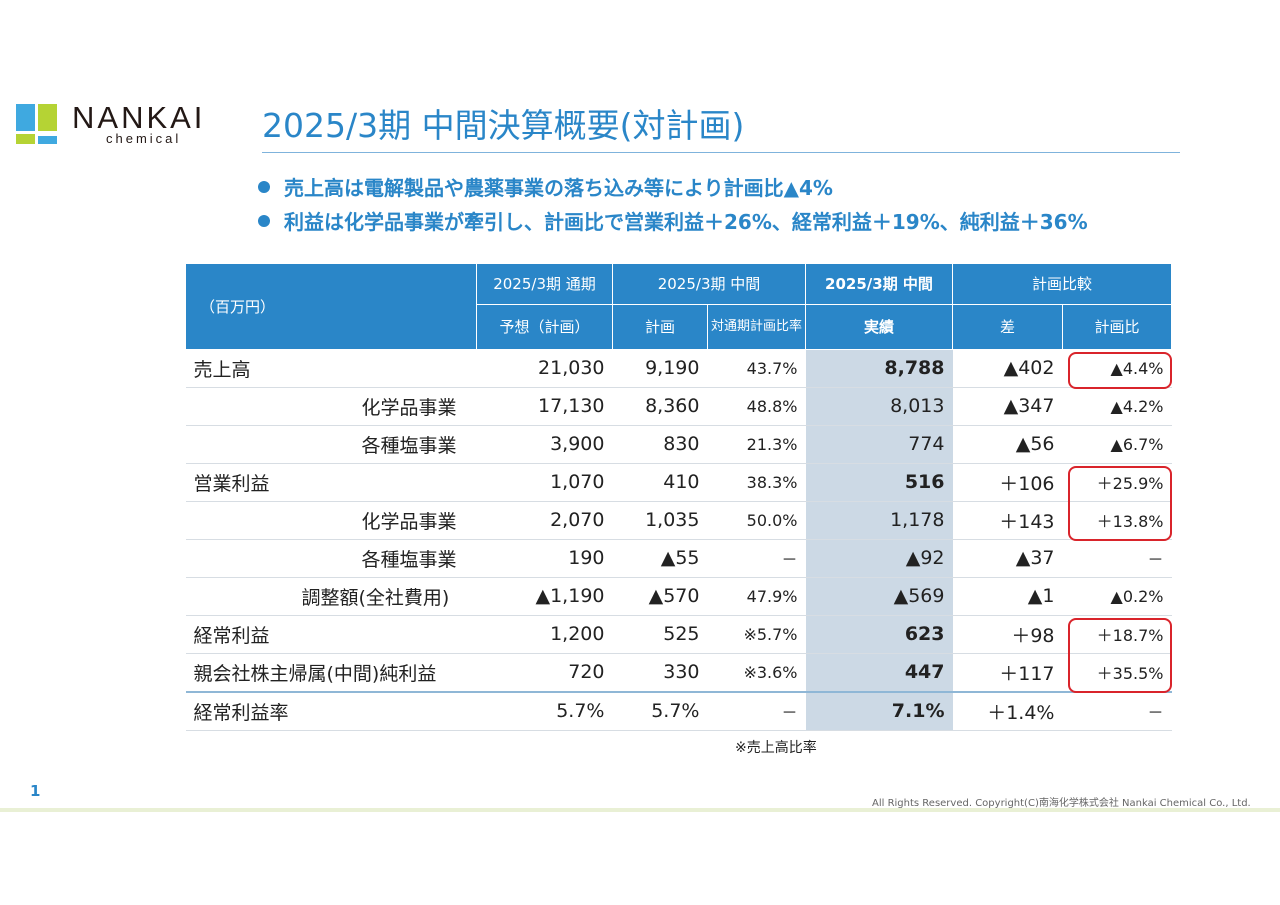 The width and height of the screenshot is (1280, 905). Describe the element at coordinates (709, 284) in the screenshot. I see `header-interim-plan: 2025/3期 中間` at that location.